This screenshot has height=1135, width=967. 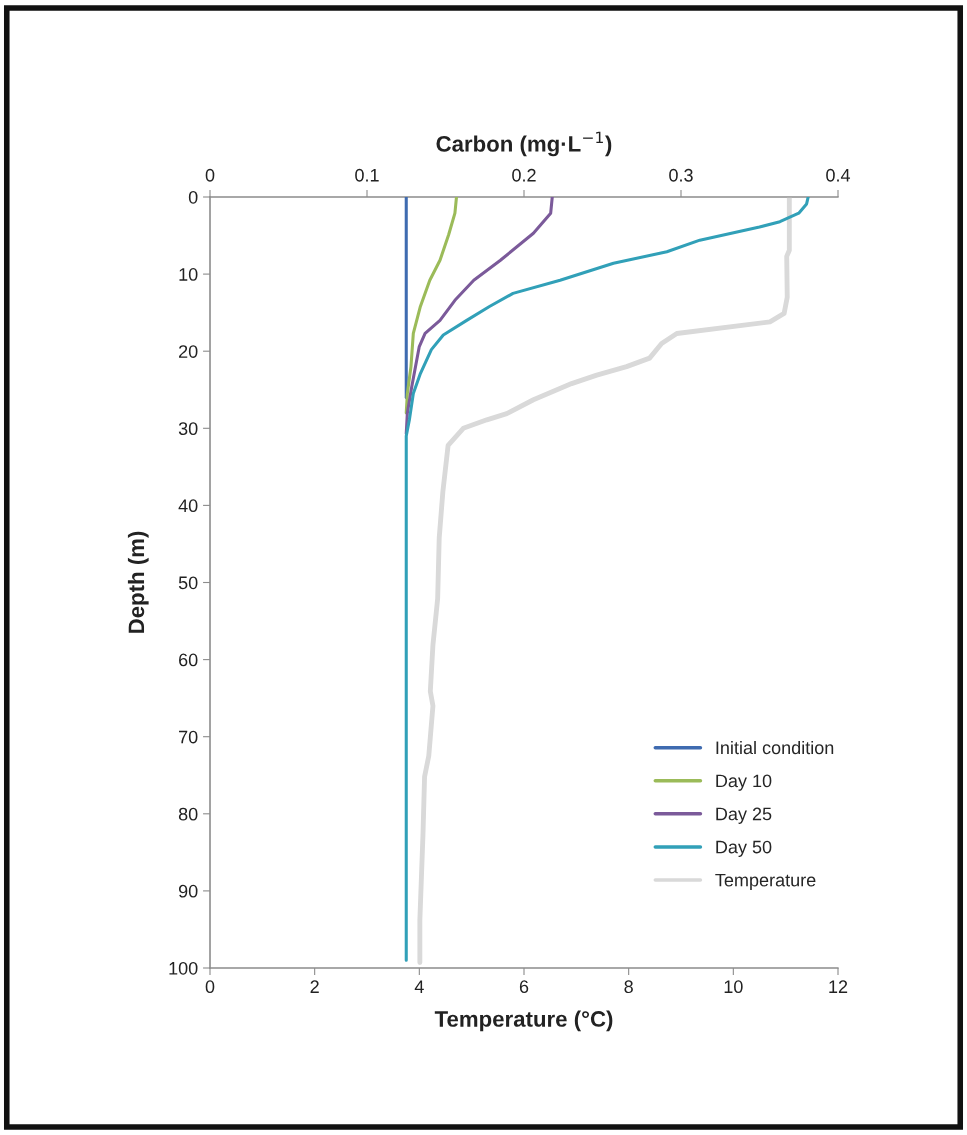 What do you see at coordinates (744, 782) in the screenshot?
I see `legend-label: Day 10` at bounding box center [744, 782].